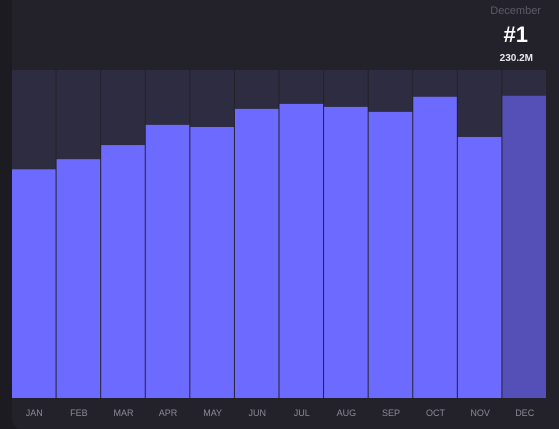 This screenshot has width=559, height=429. I want to click on rank-label: #1, so click(515, 34).